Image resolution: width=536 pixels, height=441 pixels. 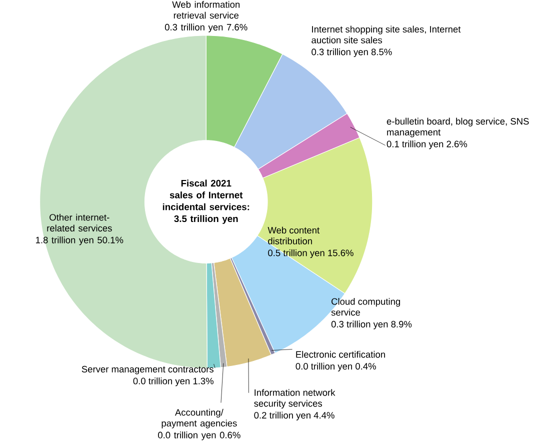 I want to click on data-label: 0.5 trillion yen 15.6%, so click(x=311, y=253).